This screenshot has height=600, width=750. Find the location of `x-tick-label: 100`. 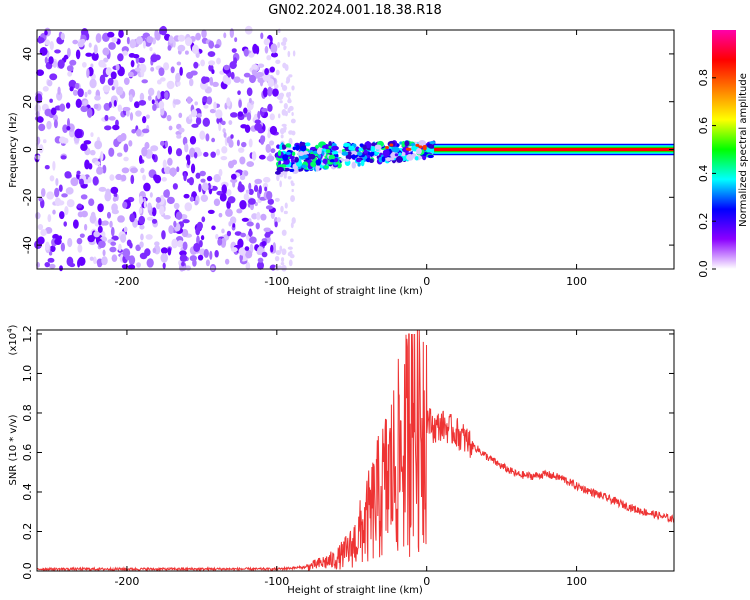

x-tick-label: 100 is located at coordinates (576, 281).